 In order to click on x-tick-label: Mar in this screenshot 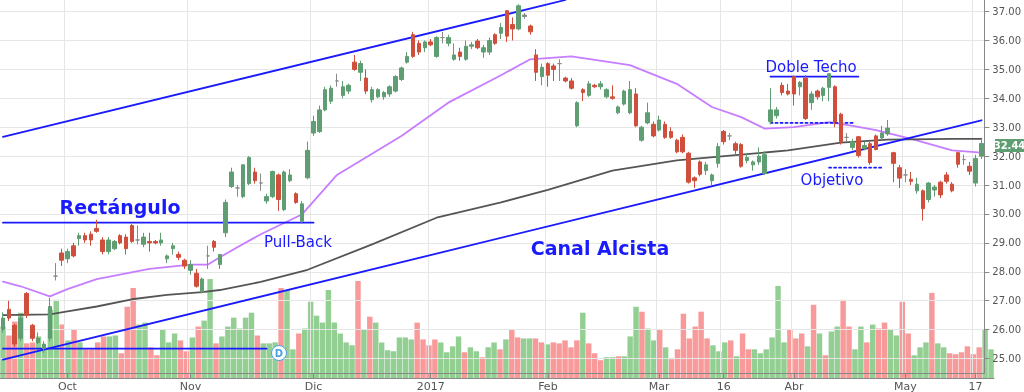, I will do `click(659, 386)`.